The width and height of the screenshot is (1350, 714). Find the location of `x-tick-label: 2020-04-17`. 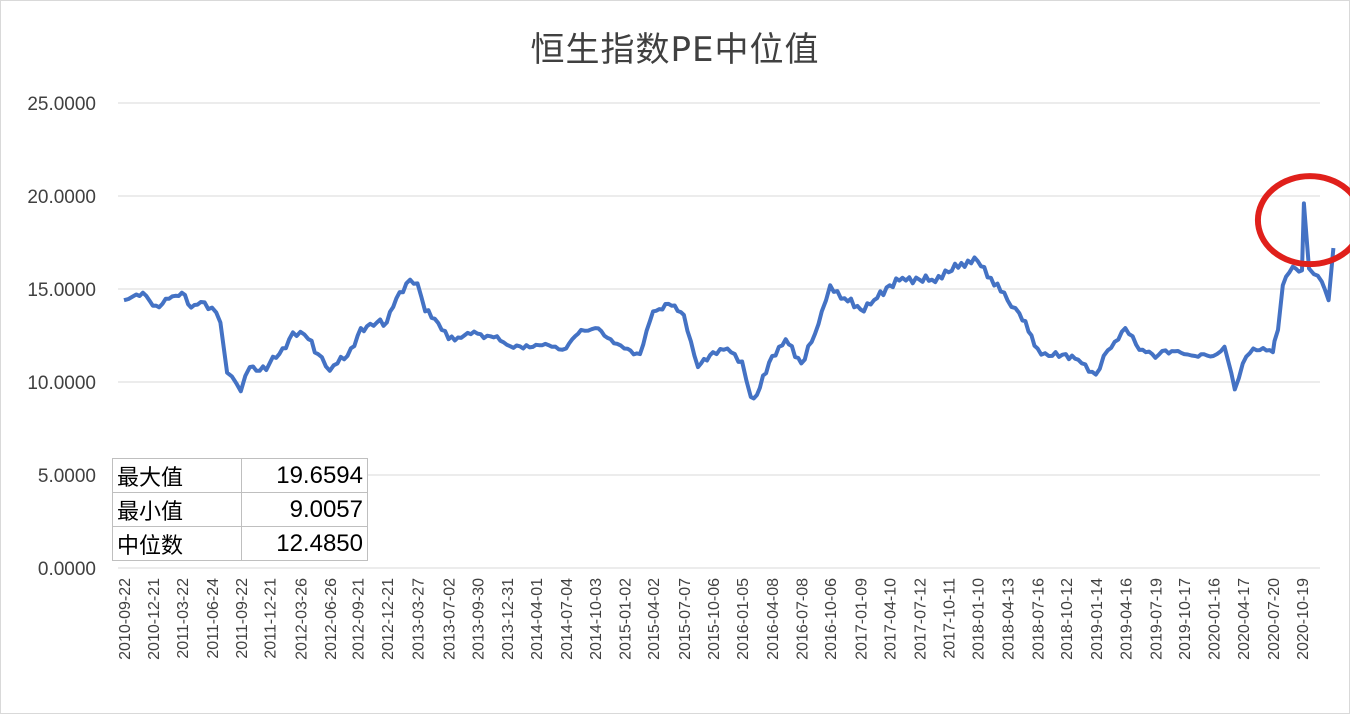

x-tick-label: 2020-04-17 is located at coordinates (1244, 619).